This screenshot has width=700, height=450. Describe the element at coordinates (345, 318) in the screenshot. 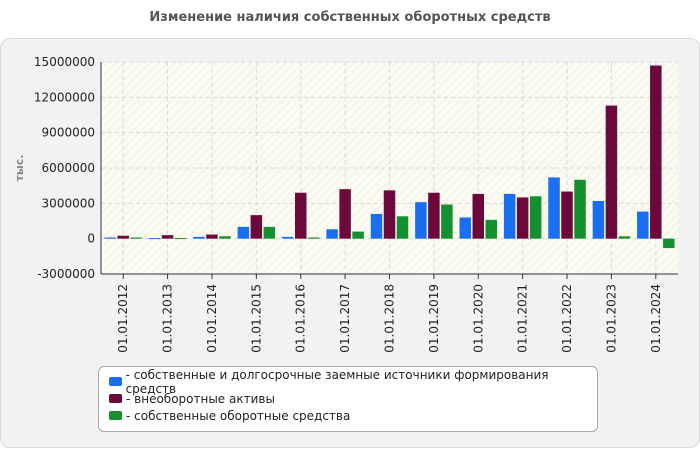

I see `x-tick-label: 01.01.2017` at that location.